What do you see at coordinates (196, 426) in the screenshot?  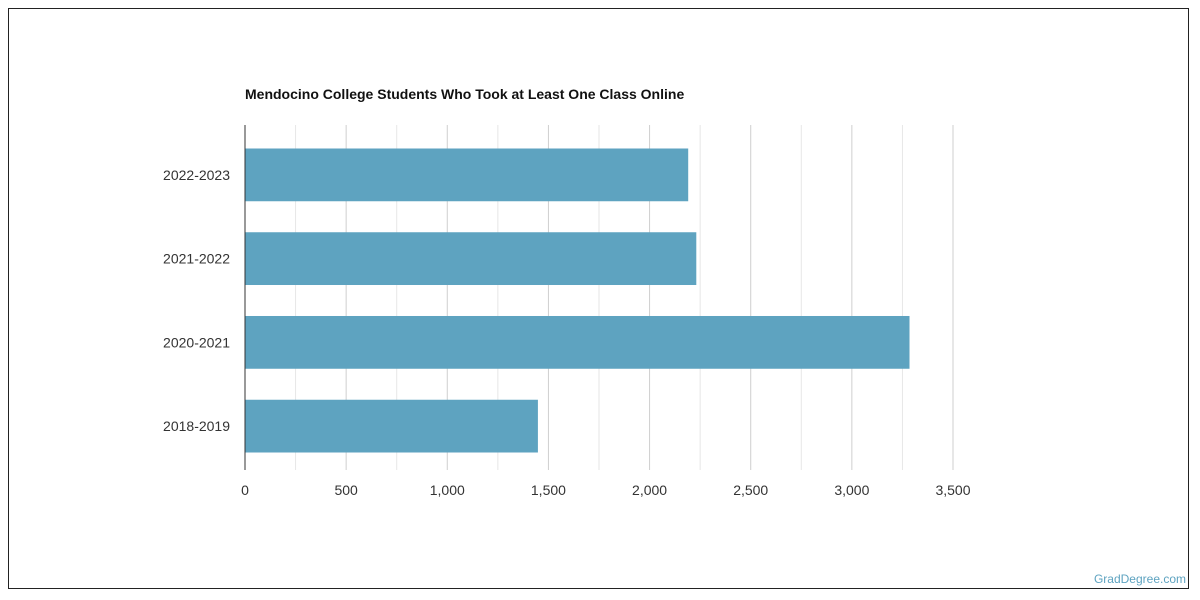 I see `category-label: 2018-2019` at bounding box center [196, 426].